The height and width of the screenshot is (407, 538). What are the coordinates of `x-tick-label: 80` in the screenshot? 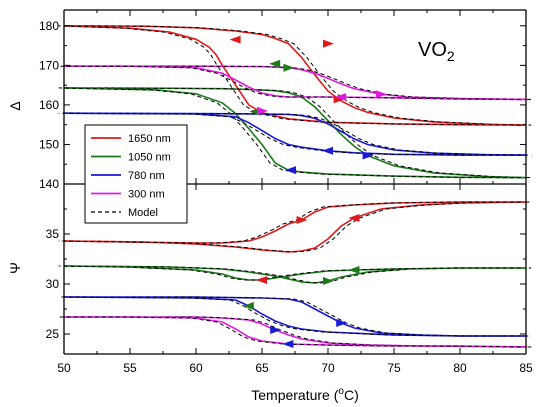 It's located at (460, 368).